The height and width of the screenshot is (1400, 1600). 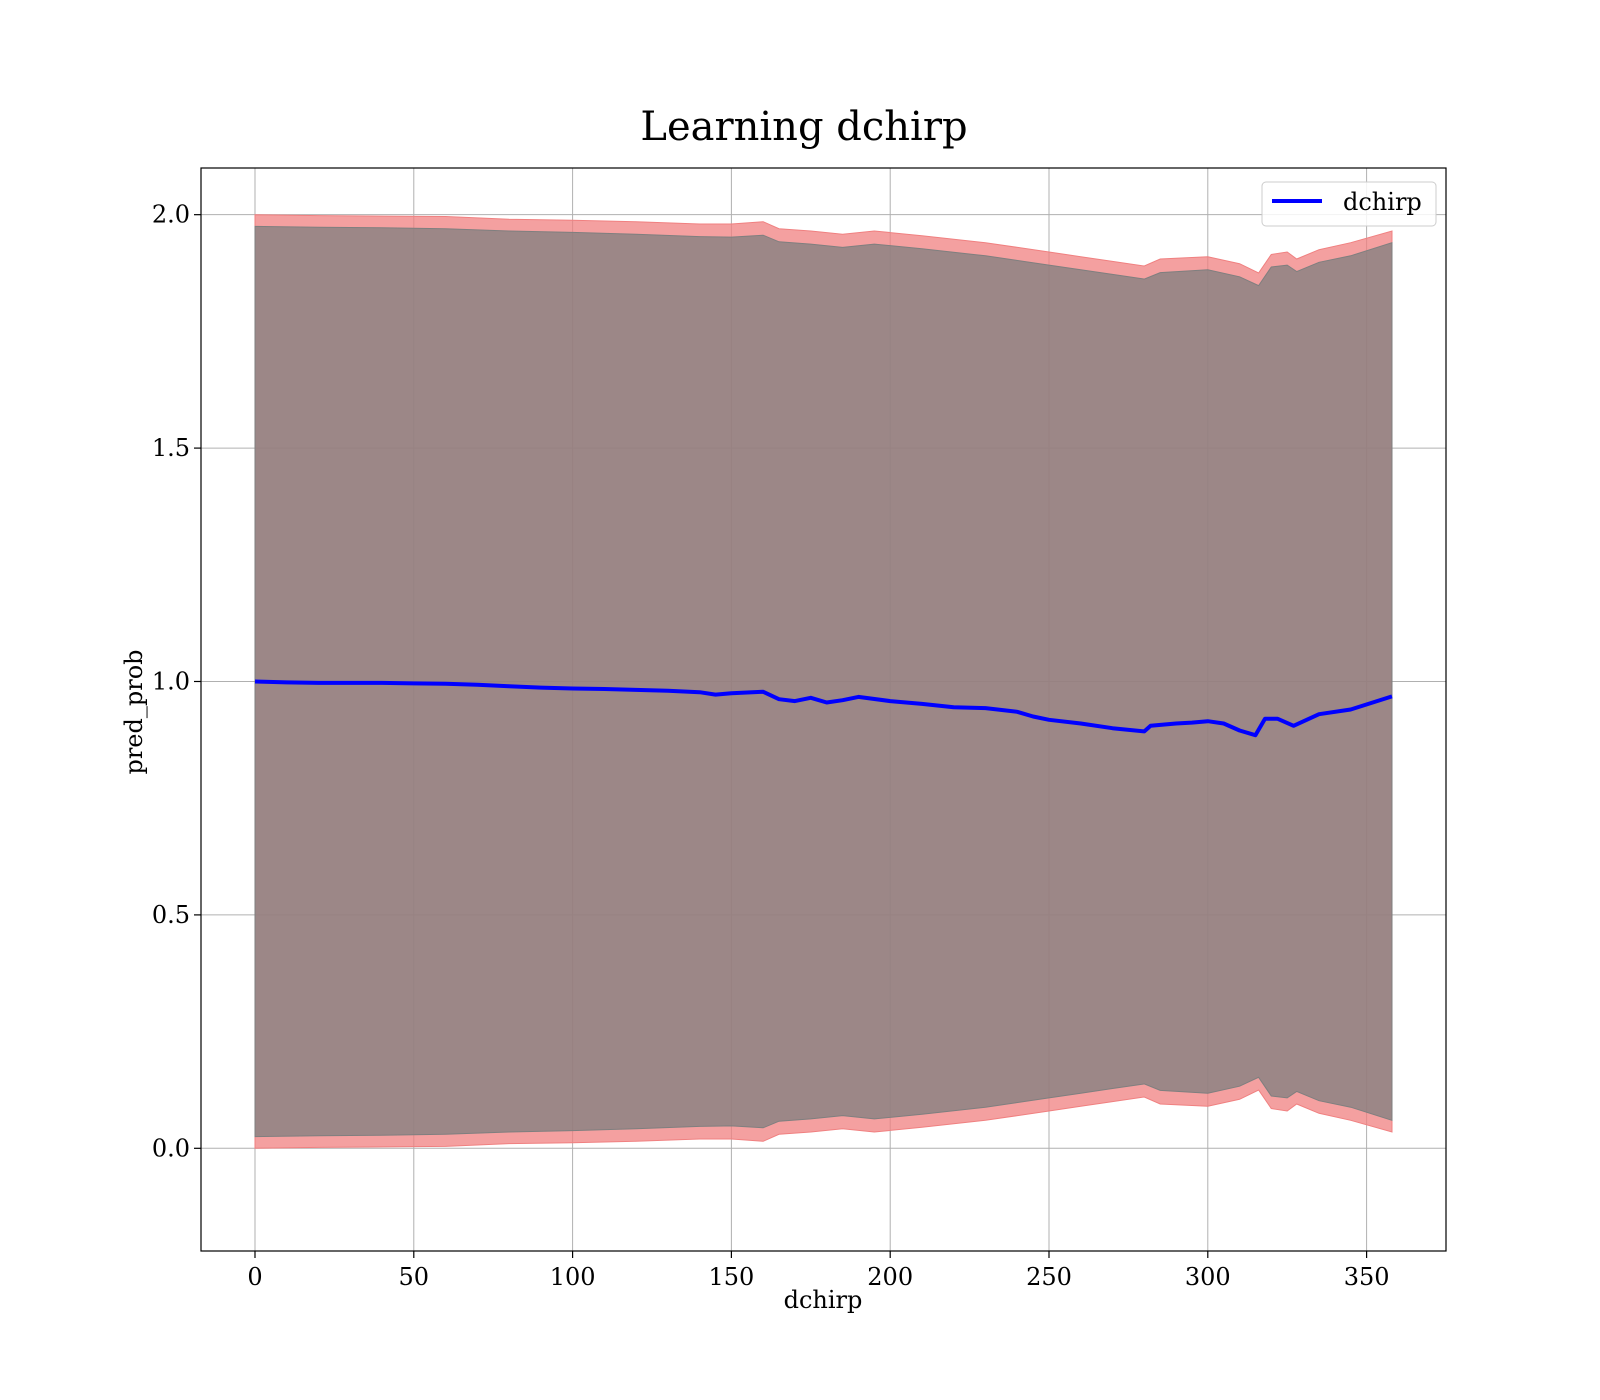 What do you see at coordinates (731, 1277) in the screenshot?
I see `x-tick-label: 150` at bounding box center [731, 1277].